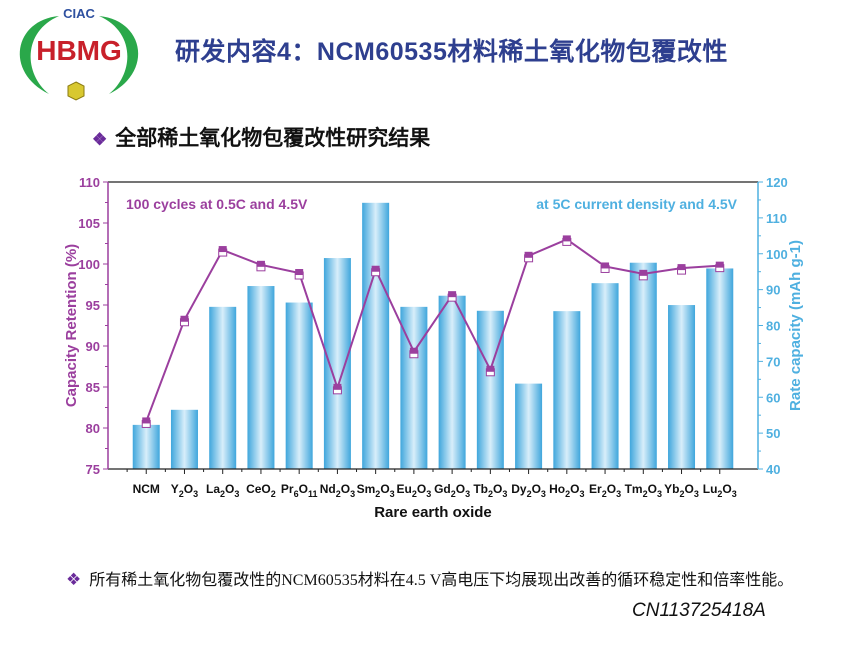 The height and width of the screenshot is (647, 862). Describe the element at coordinates (773, 361) in the screenshot. I see `right-tick-label: 70` at that location.